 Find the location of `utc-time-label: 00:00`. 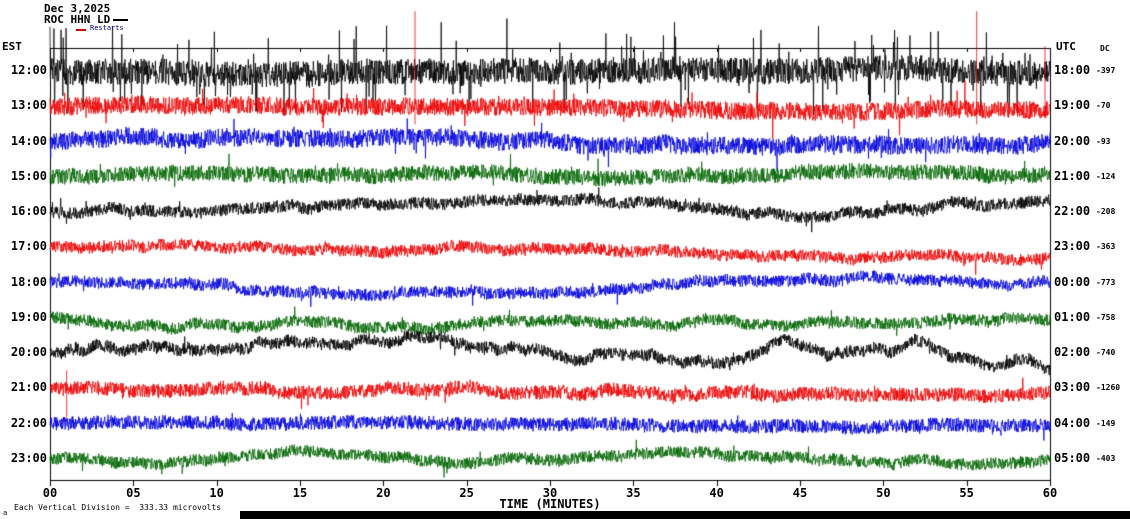

utc-time-label: 00:00 is located at coordinates (1072, 281).